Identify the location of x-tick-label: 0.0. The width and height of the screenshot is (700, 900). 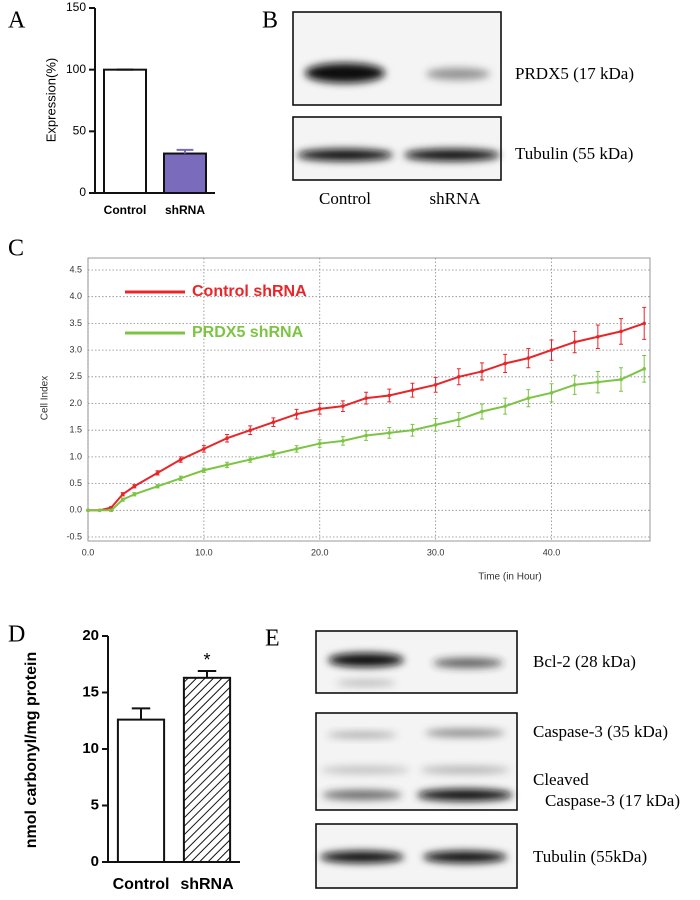
(88, 552).